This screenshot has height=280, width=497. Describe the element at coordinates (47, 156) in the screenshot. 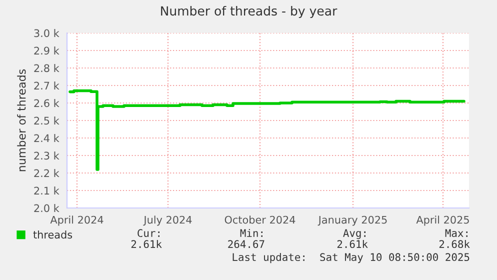

I see `y-tick-label: 2.3 k` at that location.